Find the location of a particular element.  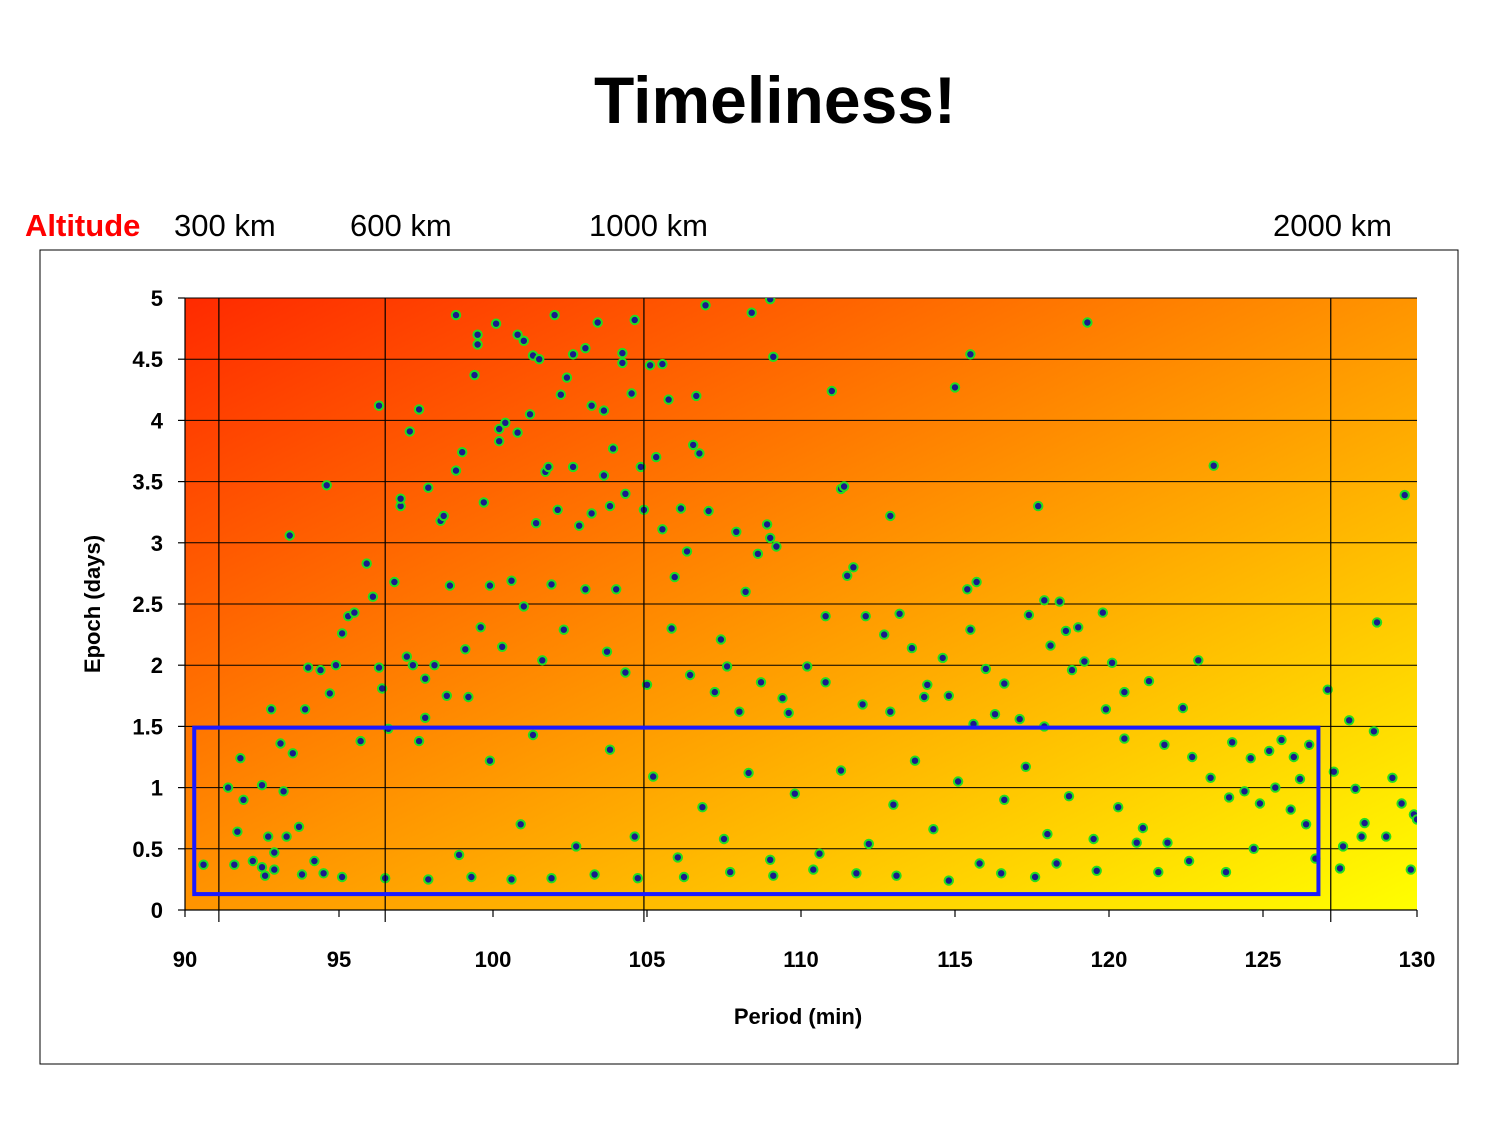

altitude-label-2000km: 2000 km is located at coordinates (1332, 225).